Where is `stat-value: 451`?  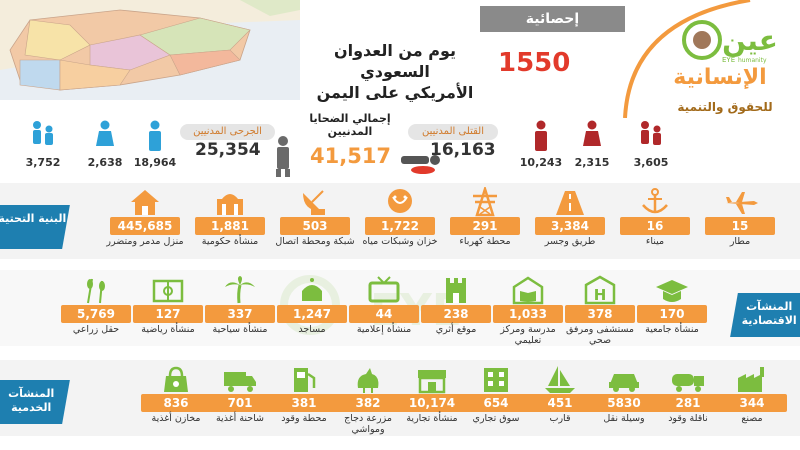
stat-value: 451 is located at coordinates (560, 403).